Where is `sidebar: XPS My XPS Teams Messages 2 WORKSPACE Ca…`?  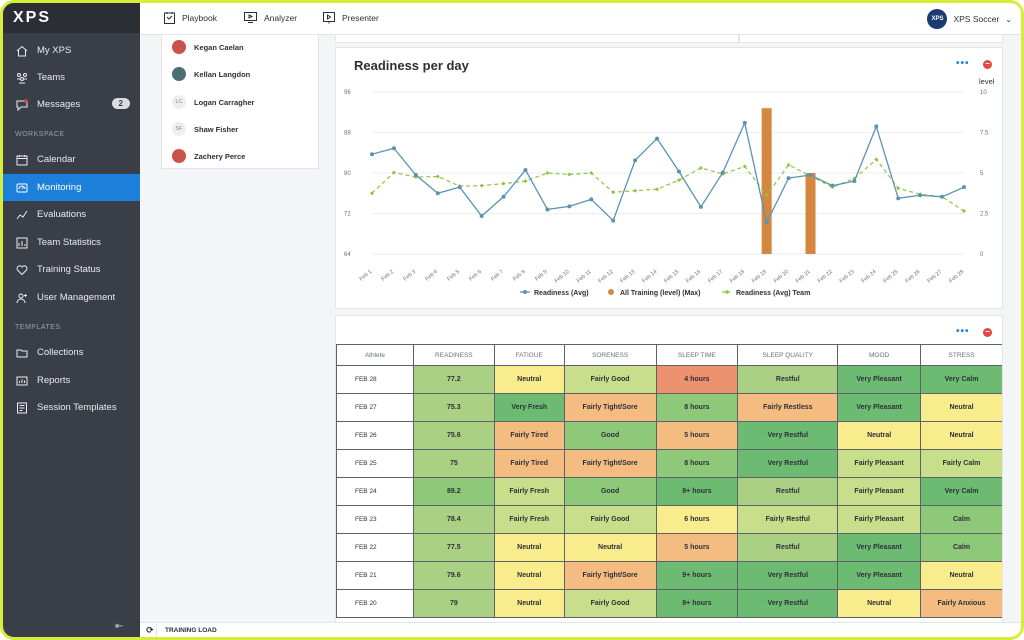
sidebar: XPS My XPS Teams Messages 2 WORKSPACE Ca… is located at coordinates (71, 320).